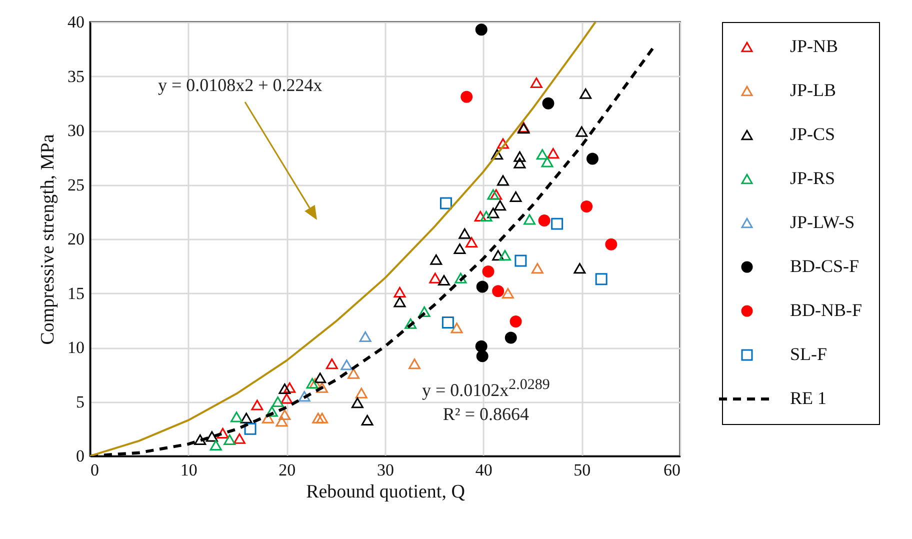  I want to click on y-tick-label: 25, so click(76, 184).